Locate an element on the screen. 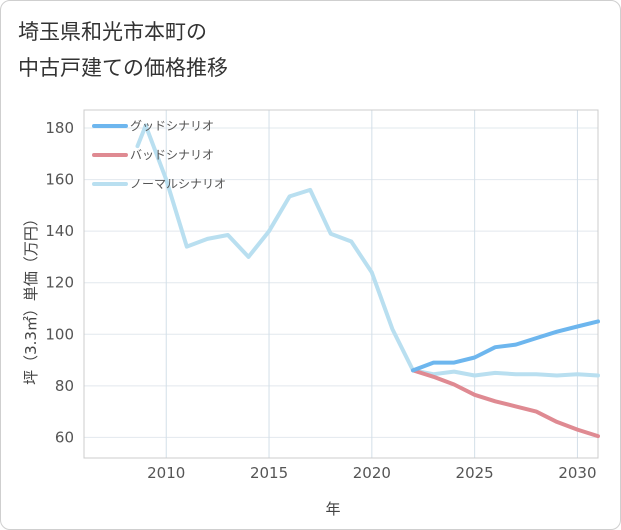  legend-label: バッドシナリオ is located at coordinates (172, 155).